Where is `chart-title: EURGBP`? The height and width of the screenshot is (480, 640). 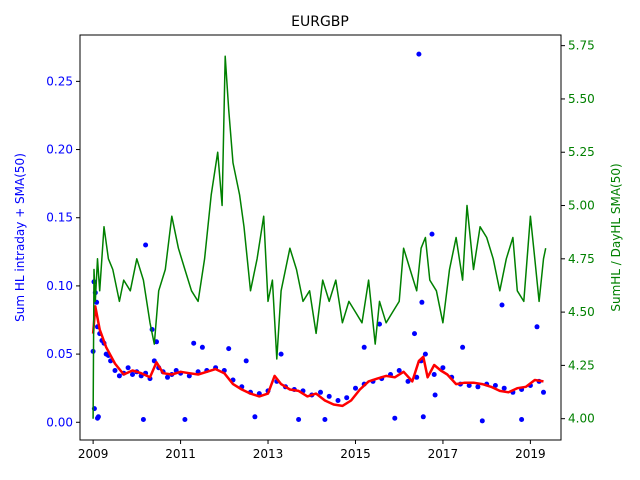 chart-title: EURGBP is located at coordinates (320, 22).